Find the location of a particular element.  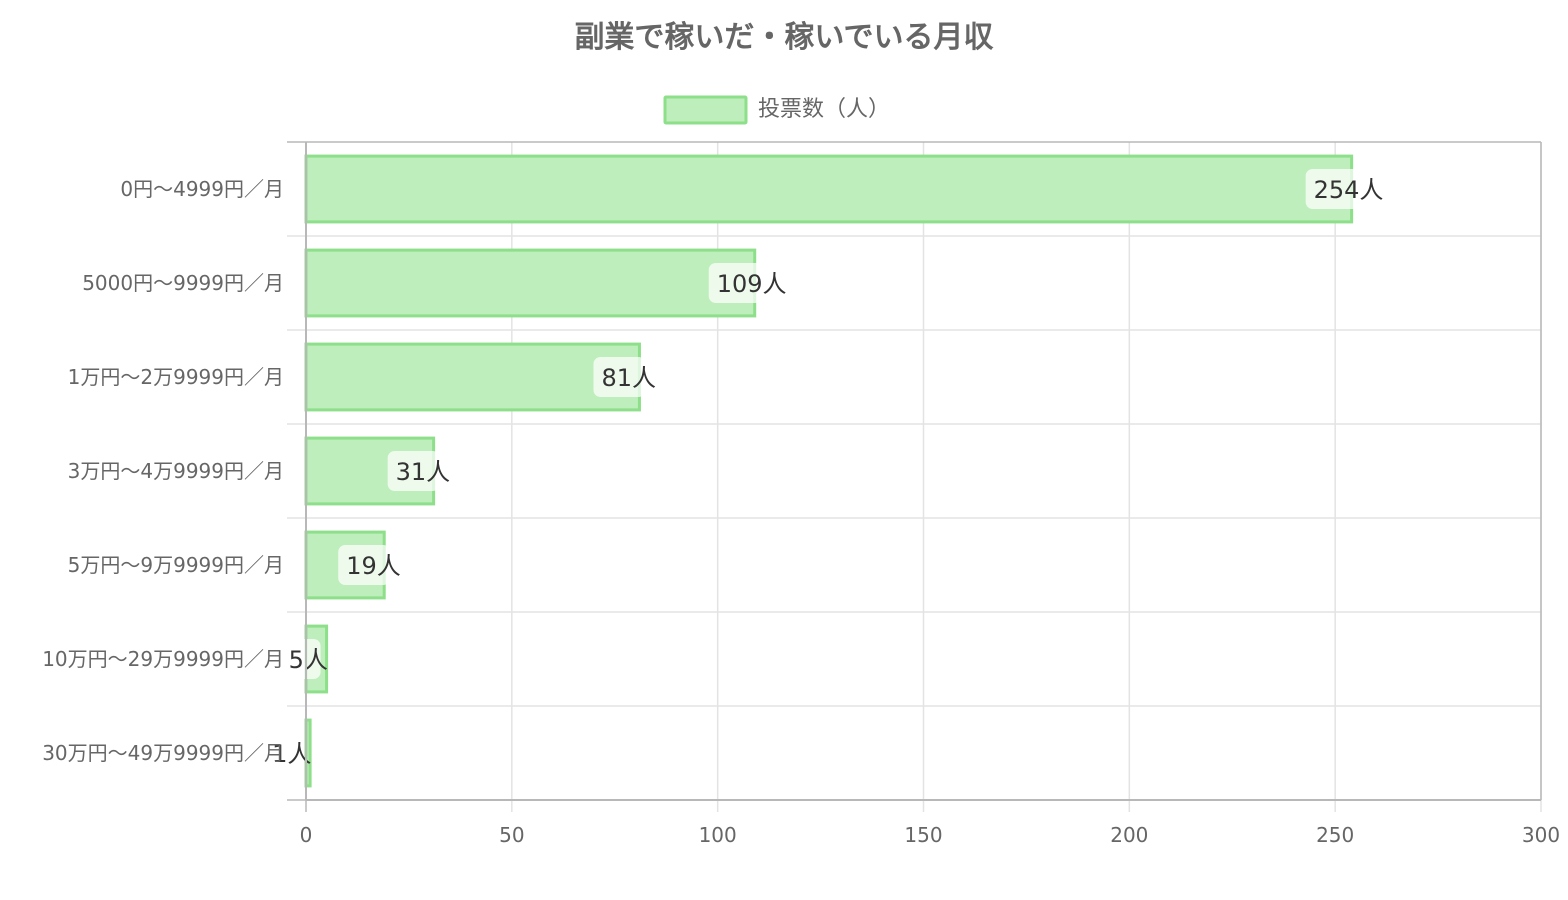

legend-swatch is located at coordinates (705, 110).